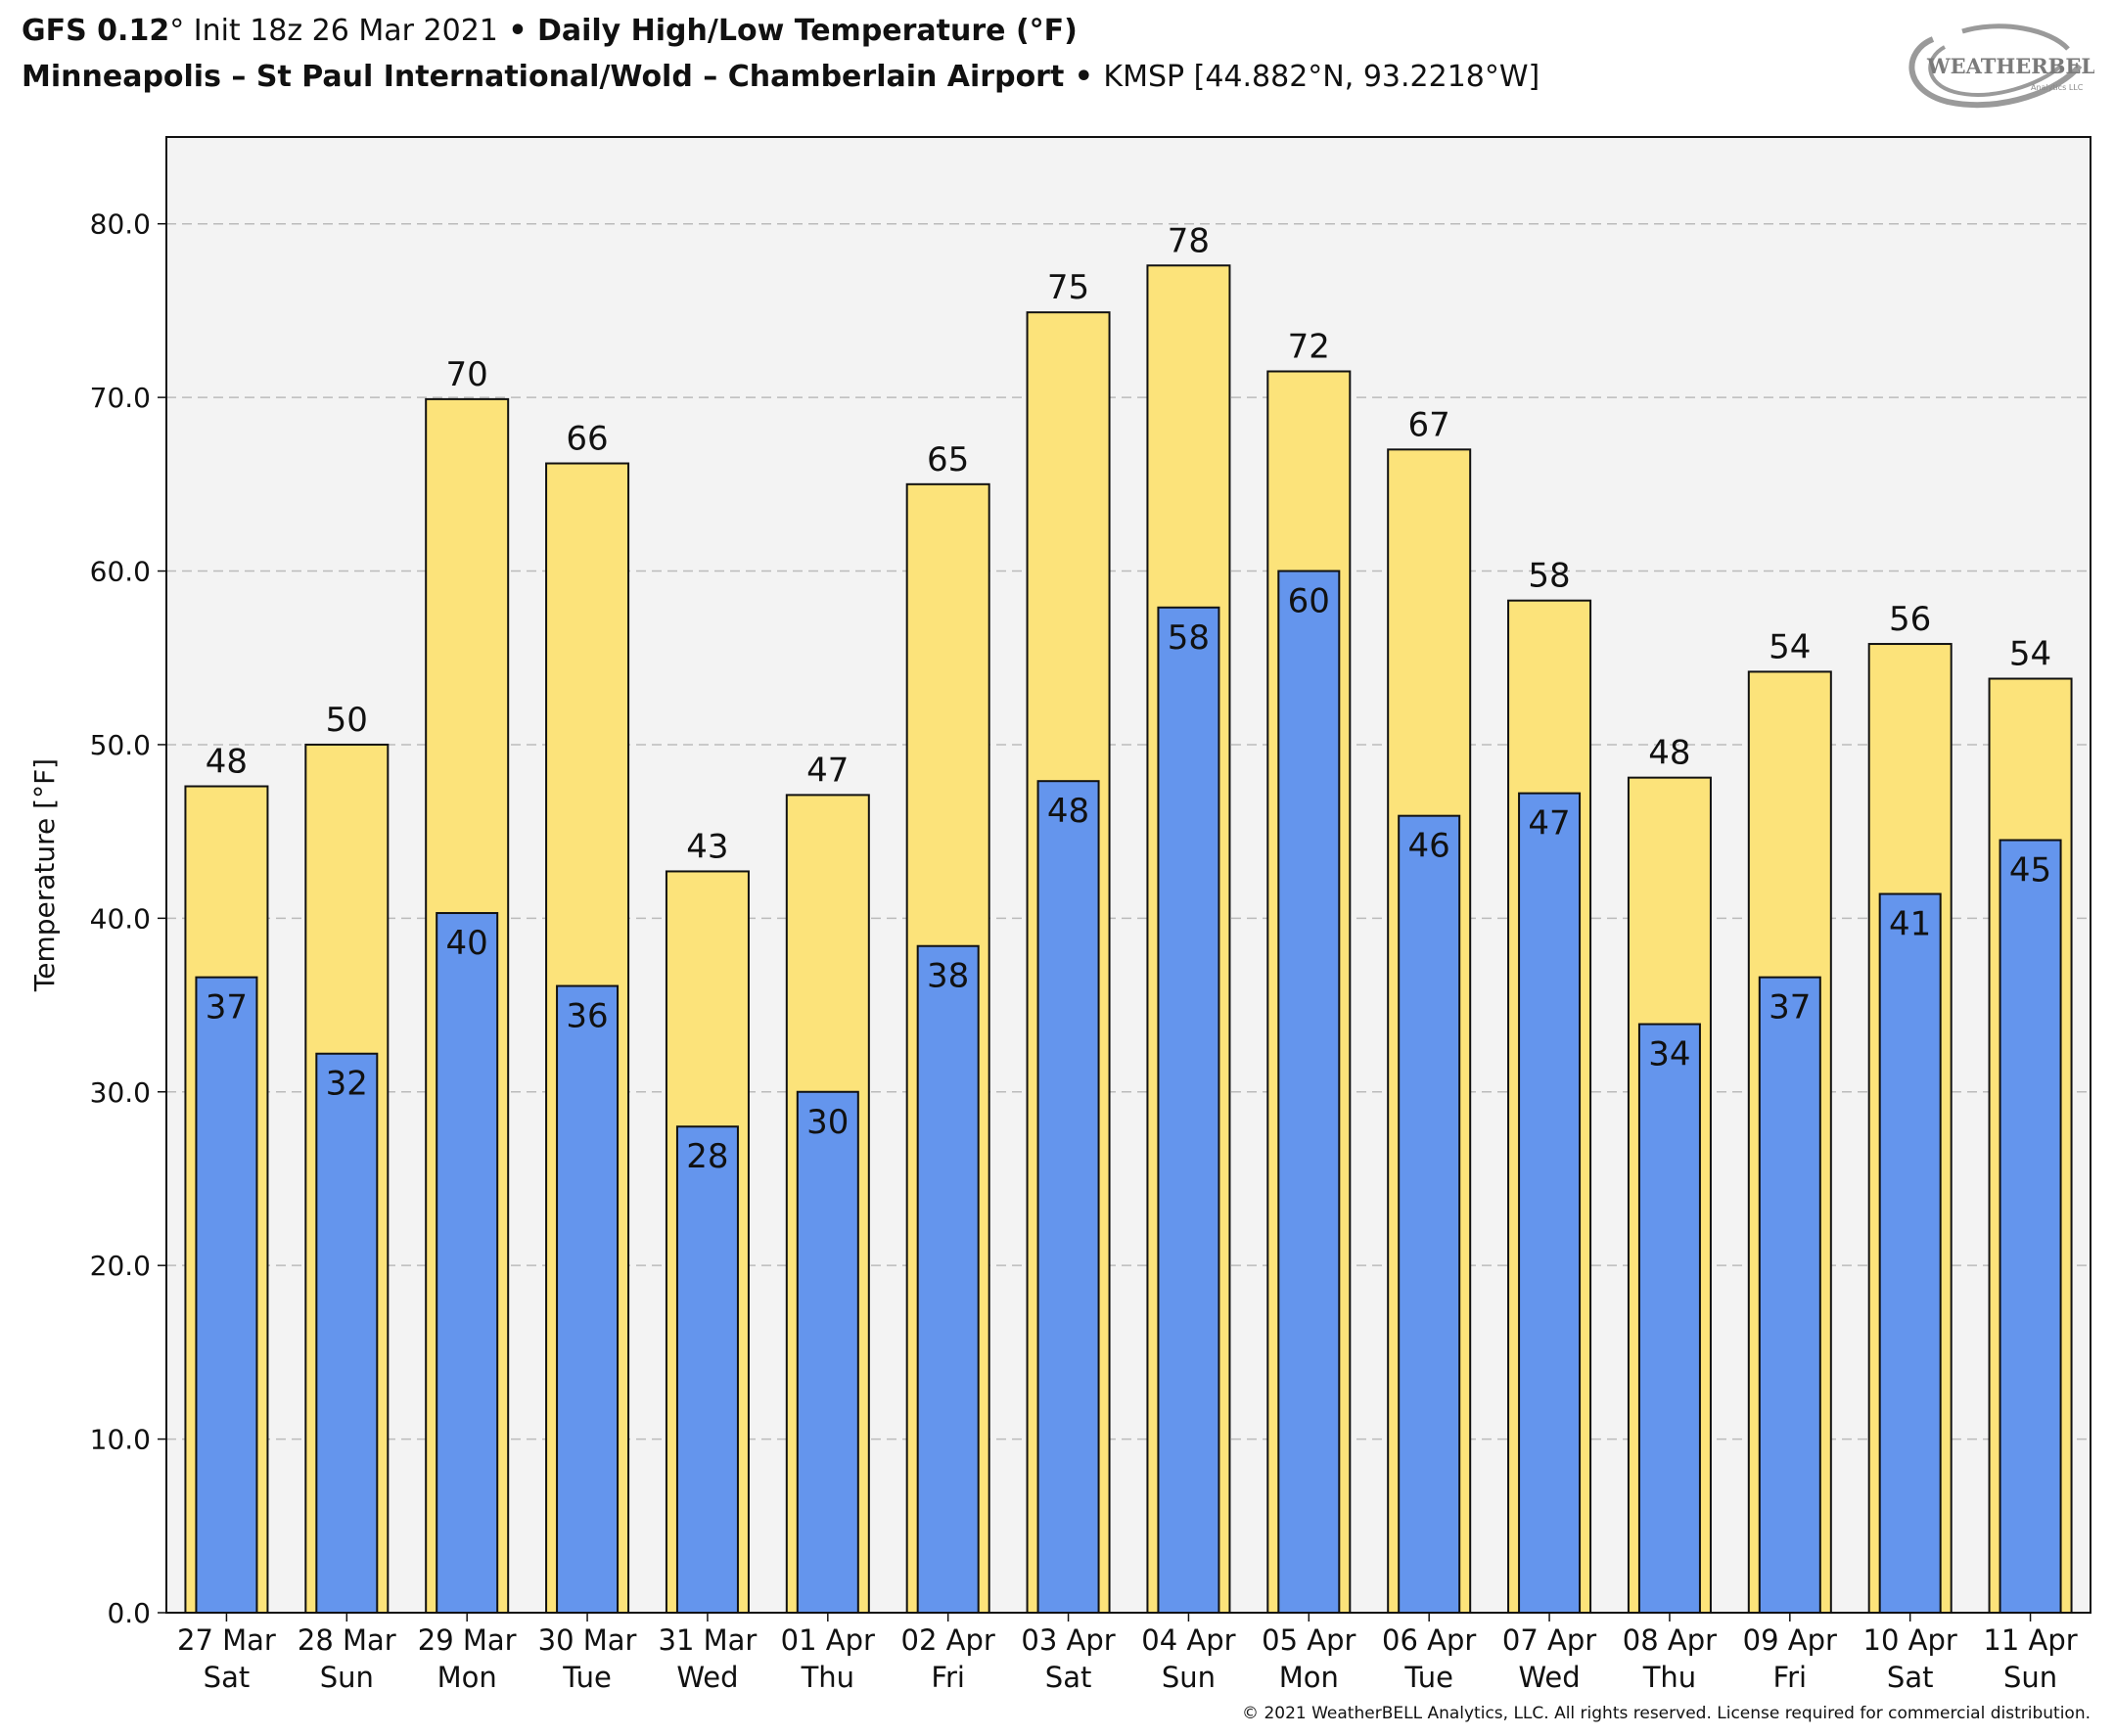  What do you see at coordinates (1910, 1640) in the screenshot?
I see `x-tick-date: 10 Apr` at bounding box center [1910, 1640].